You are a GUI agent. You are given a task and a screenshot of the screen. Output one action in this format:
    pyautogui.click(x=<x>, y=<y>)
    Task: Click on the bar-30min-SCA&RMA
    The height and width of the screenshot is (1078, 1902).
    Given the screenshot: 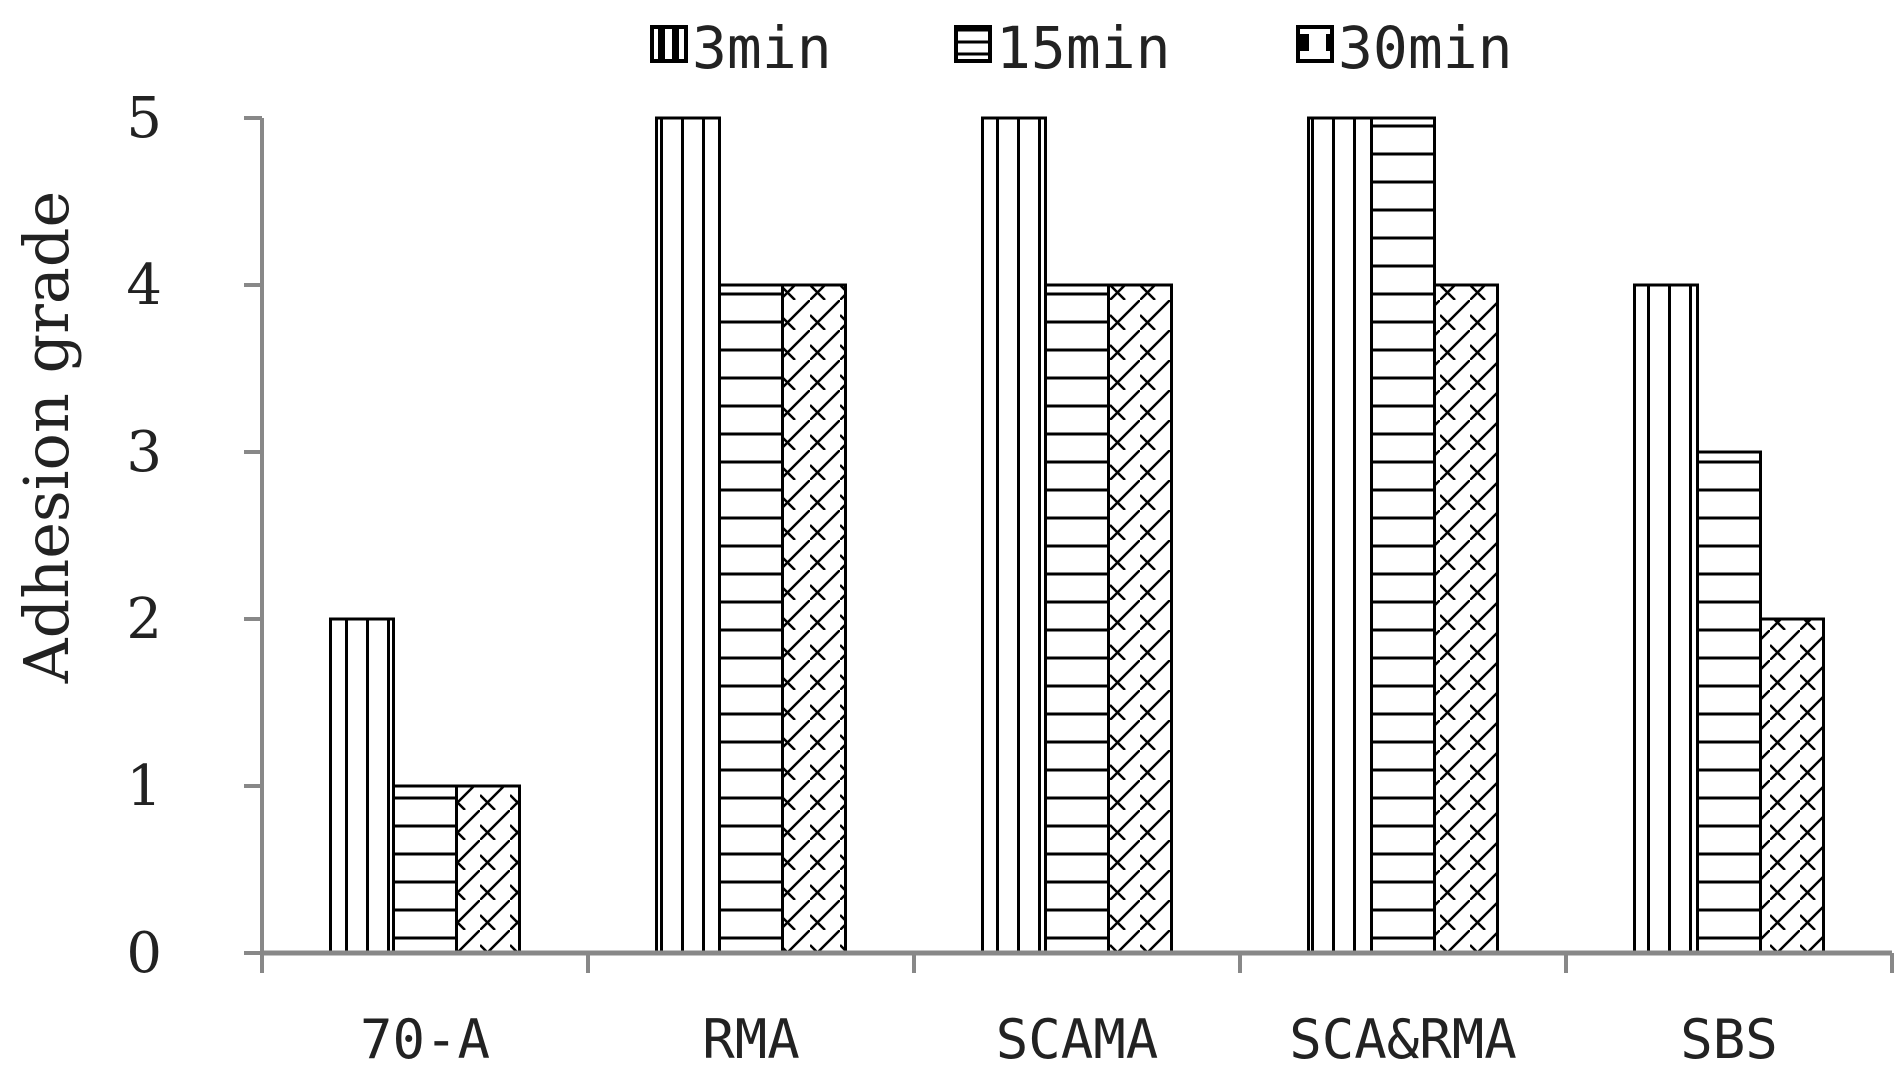 What is the action you would take?
    pyautogui.click(x=1466, y=619)
    